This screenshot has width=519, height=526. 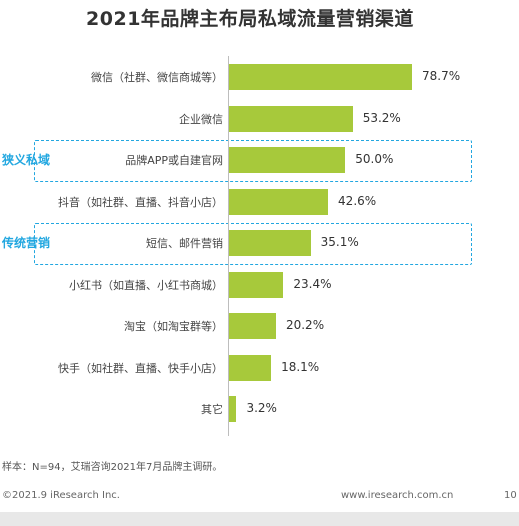 I want to click on bar-value-label: 78.7%, so click(x=441, y=76).